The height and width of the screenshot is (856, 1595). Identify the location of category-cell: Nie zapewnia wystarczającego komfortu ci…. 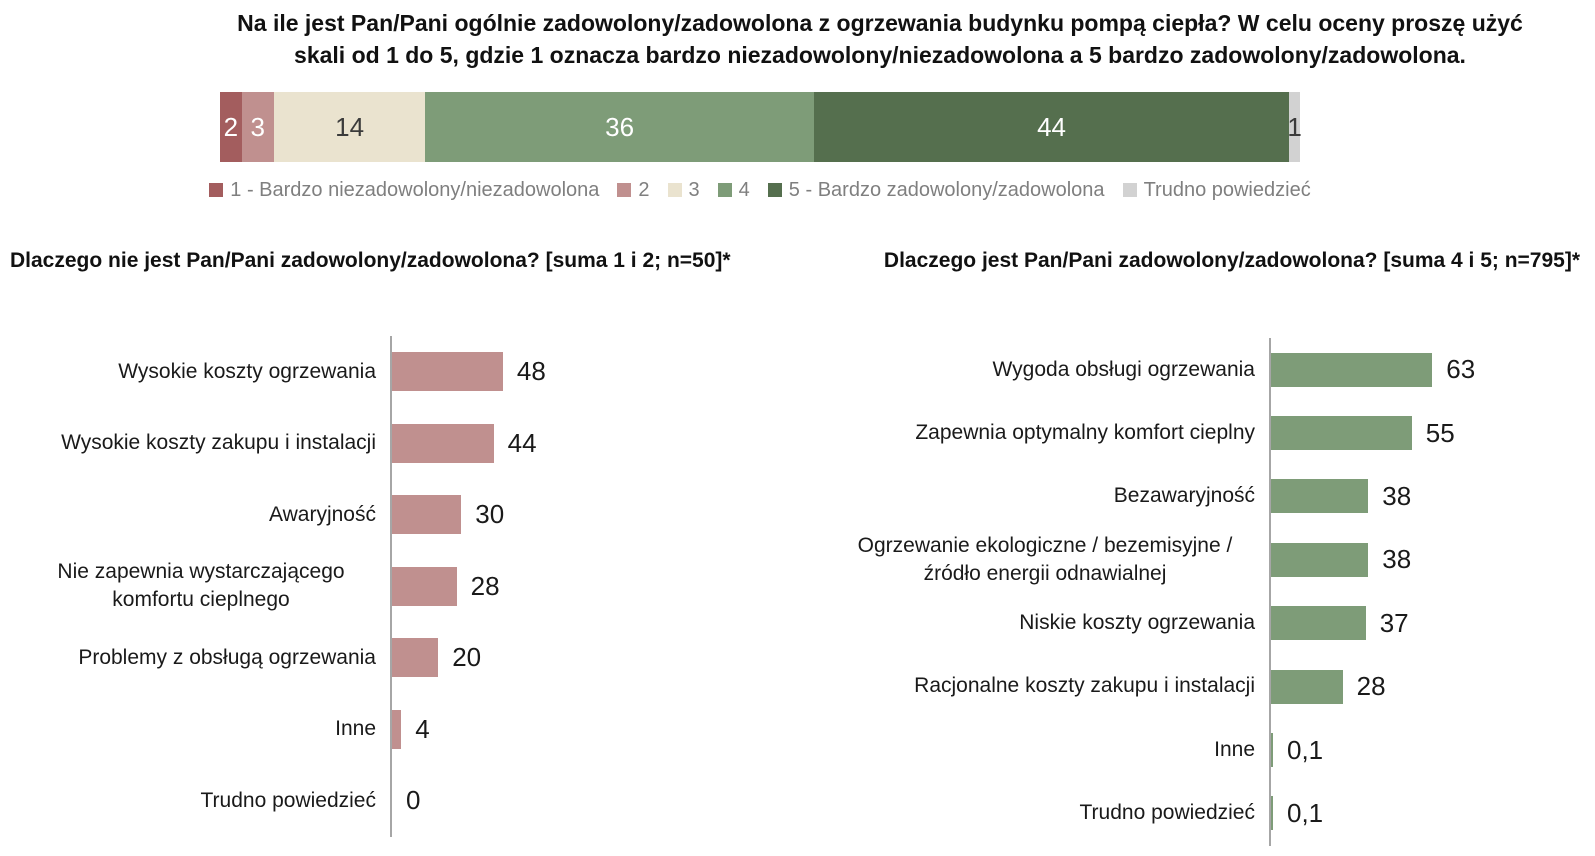
(195, 586).